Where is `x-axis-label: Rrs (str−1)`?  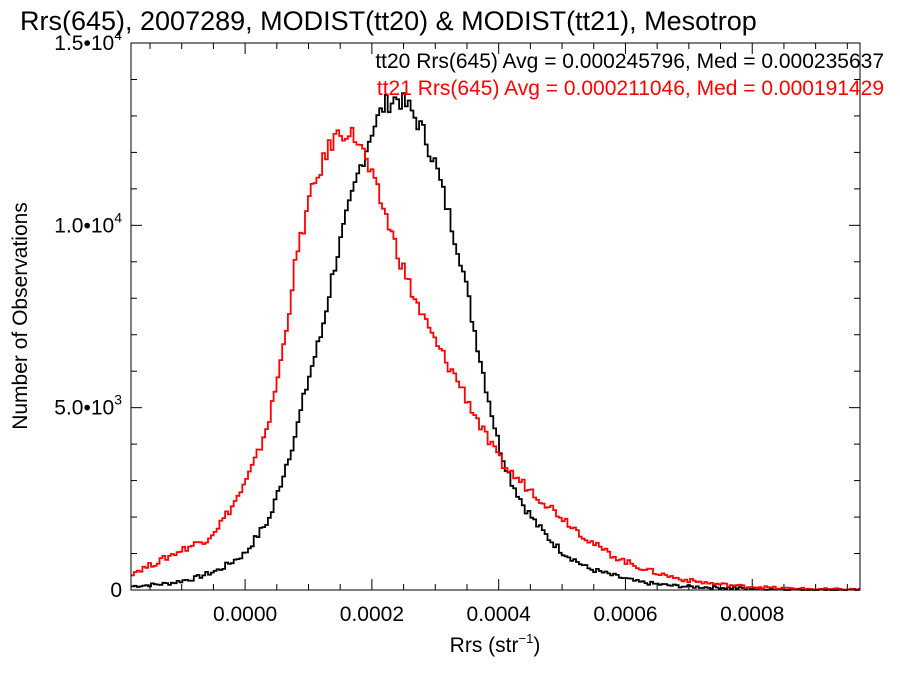 x-axis-label: Rrs (str−1) is located at coordinates (495, 644).